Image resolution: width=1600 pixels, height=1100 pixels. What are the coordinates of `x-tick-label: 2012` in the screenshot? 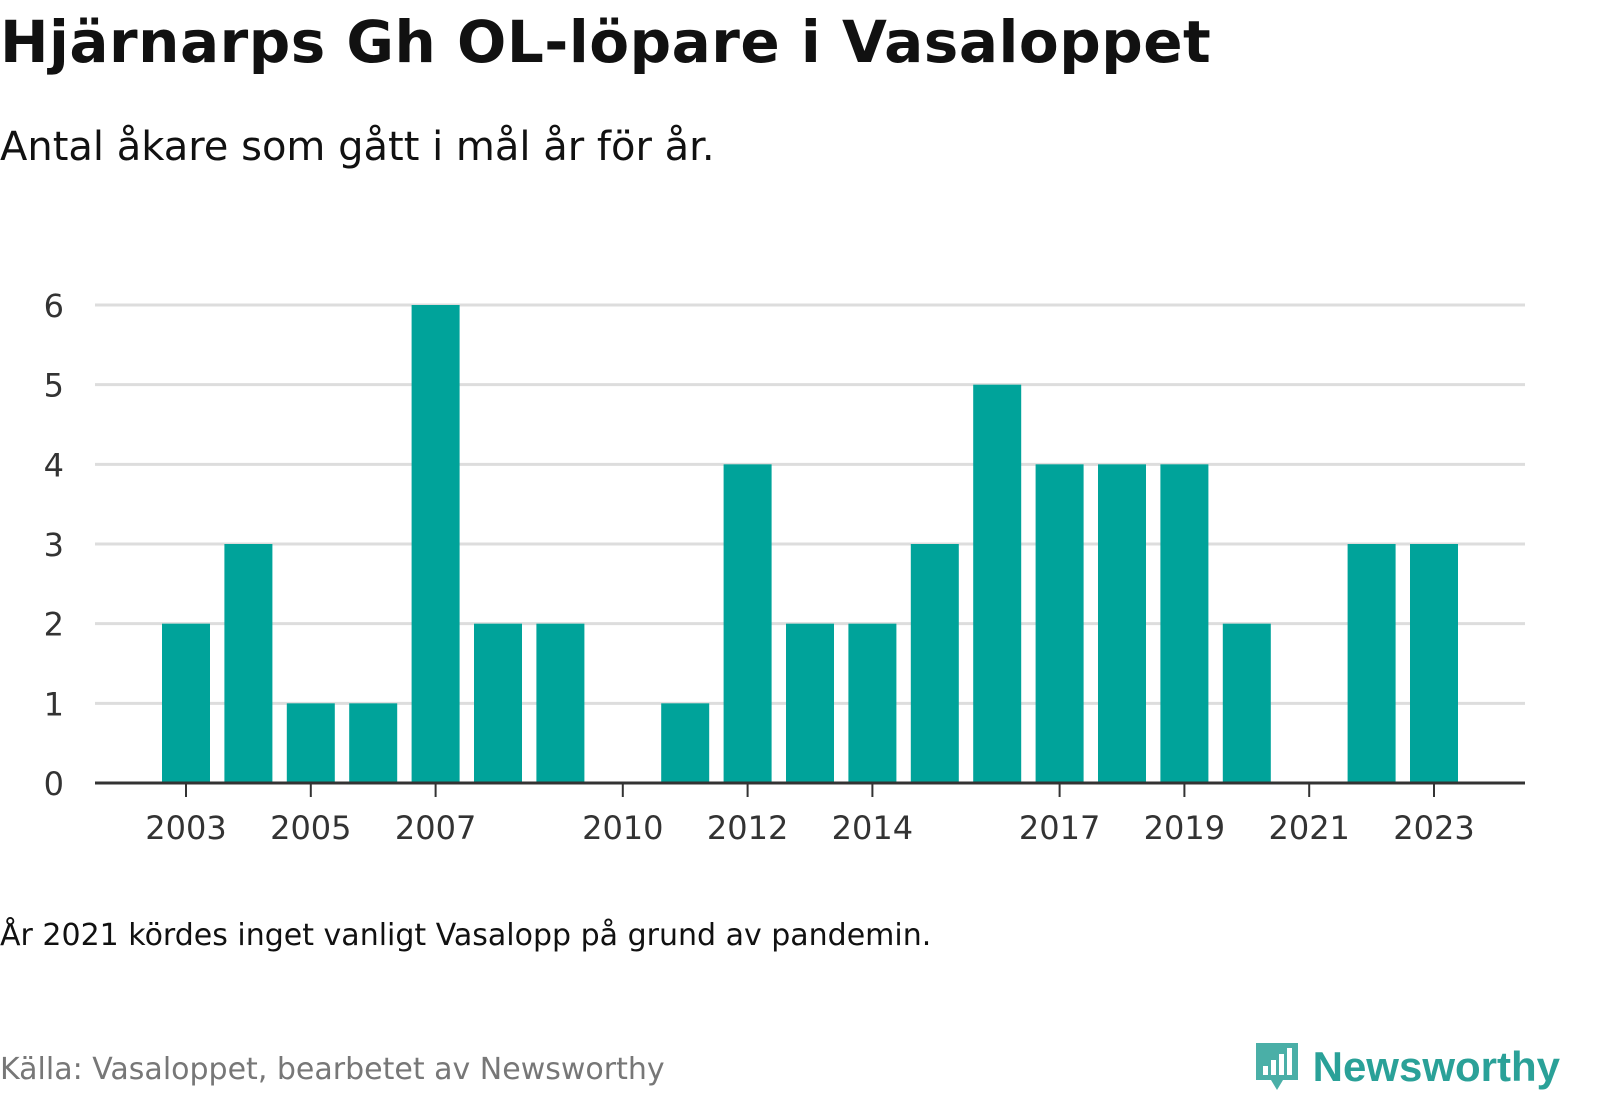 It's located at (747, 828).